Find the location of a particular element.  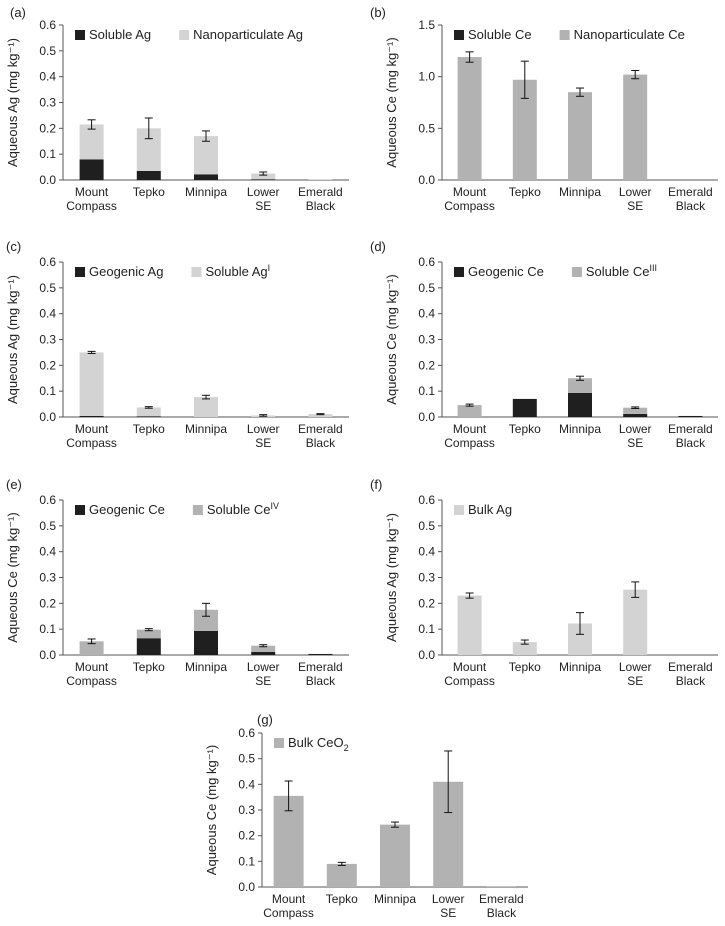

panel-label: (d) is located at coordinates (378, 246).